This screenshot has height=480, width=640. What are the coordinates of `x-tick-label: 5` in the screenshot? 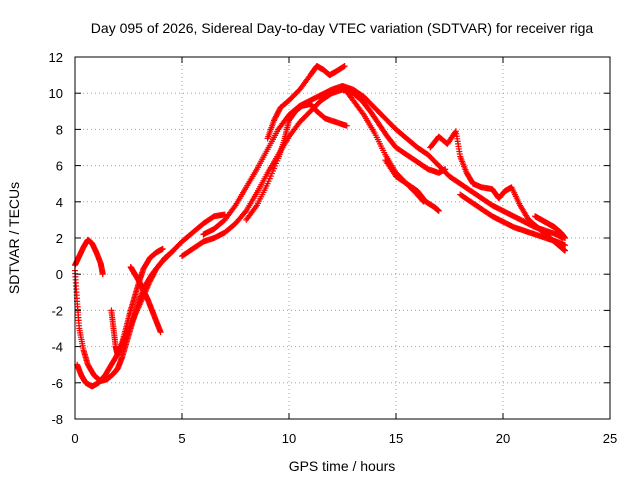 It's located at (181, 438).